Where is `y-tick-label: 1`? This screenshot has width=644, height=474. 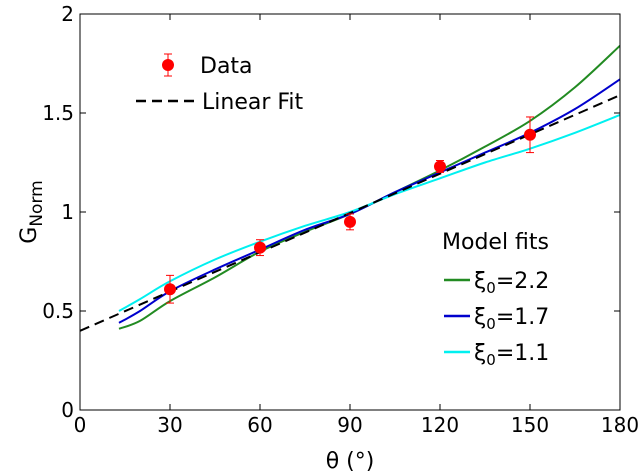
y-tick-label: 1 is located at coordinates (67, 212).